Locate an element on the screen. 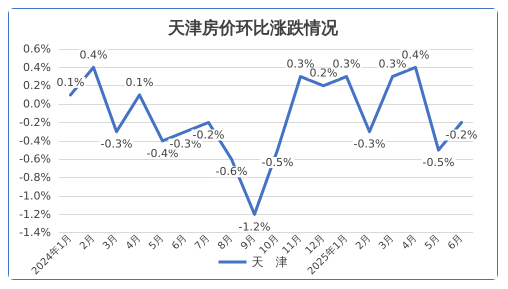 The image size is (508, 289). y-tick-label: 0.2% is located at coordinates (37, 85).